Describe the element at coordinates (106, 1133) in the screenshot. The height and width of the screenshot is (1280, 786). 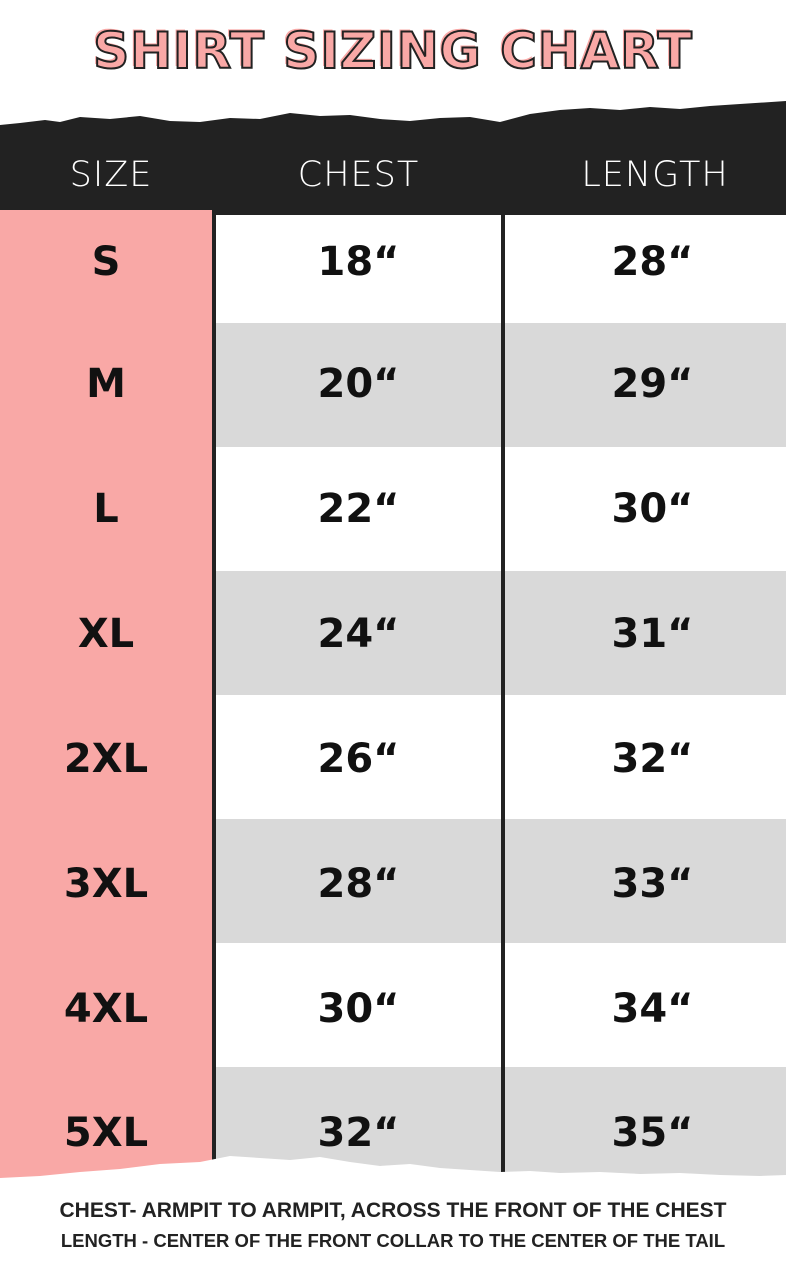
I see `cell-size: 5XL` at that location.